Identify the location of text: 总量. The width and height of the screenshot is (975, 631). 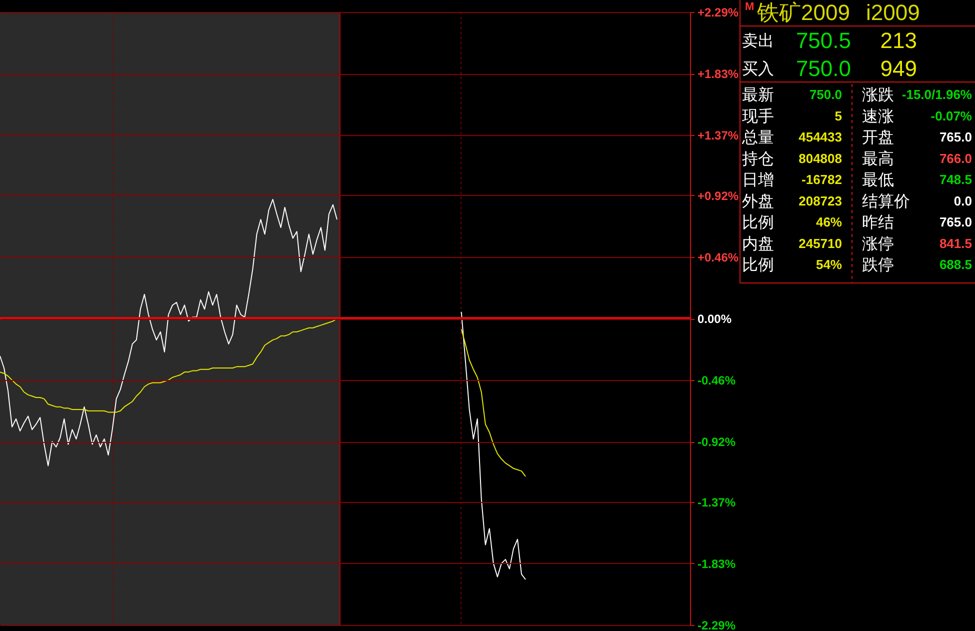
(757, 137).